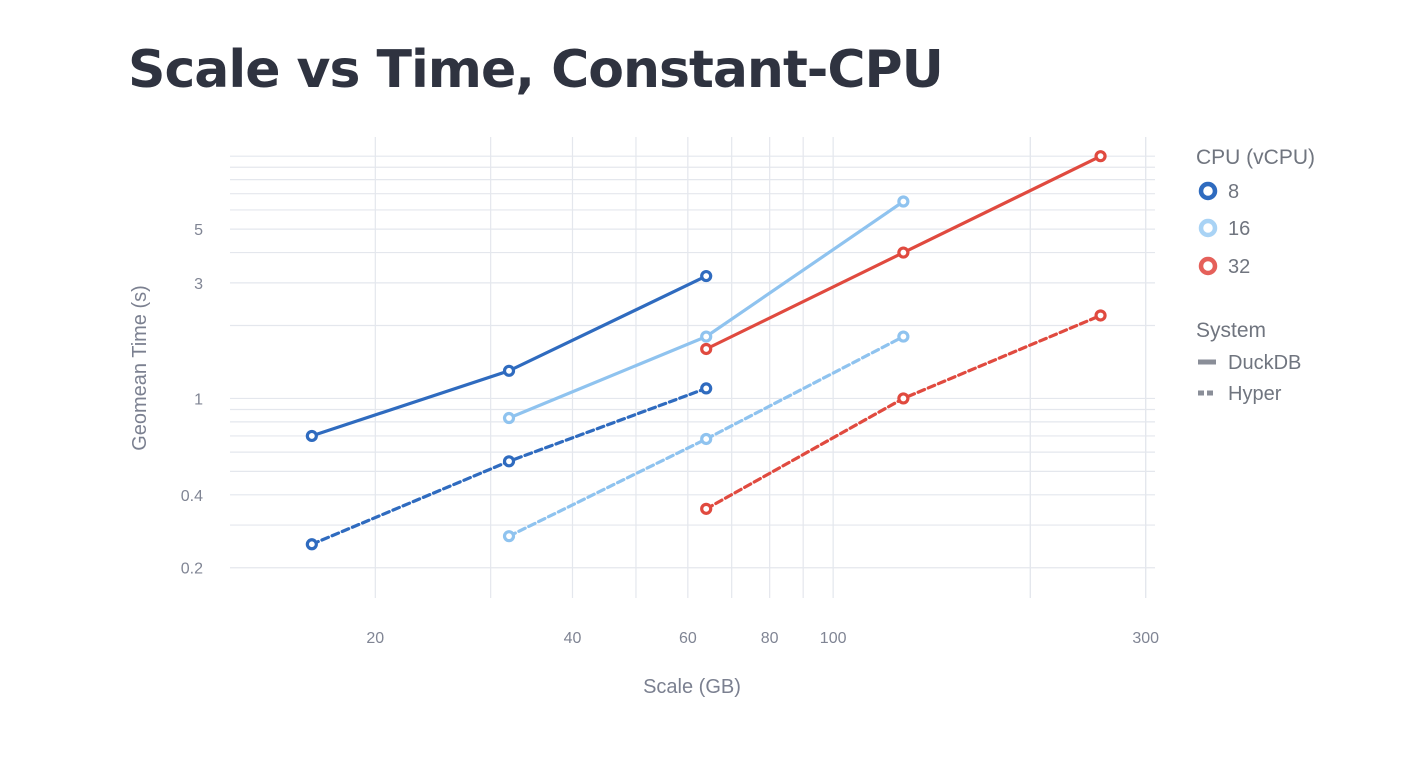 The image size is (1402, 762). Describe the element at coordinates (1264, 363) in the screenshot. I see `legend-label-duckdb: DuckDB` at that location.